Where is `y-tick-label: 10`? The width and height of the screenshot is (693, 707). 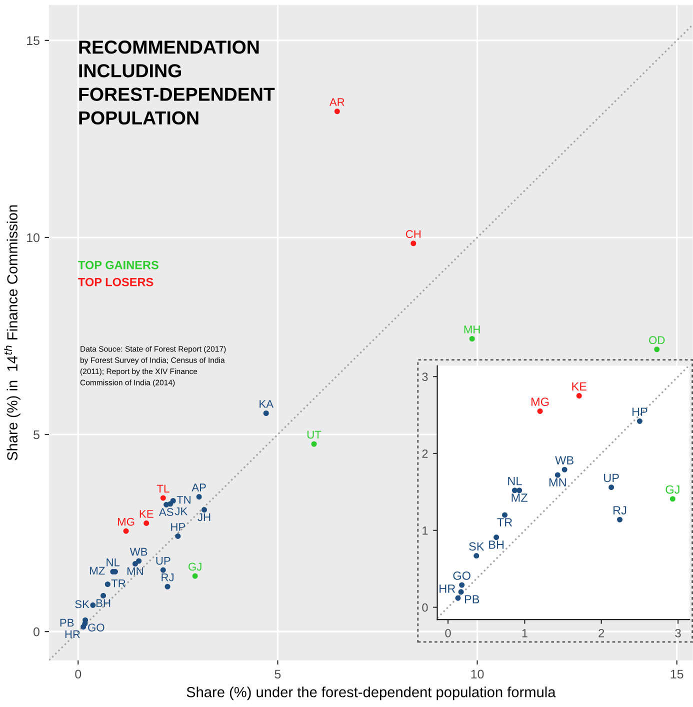 y-tick-label: 10 is located at coordinates (33, 237).